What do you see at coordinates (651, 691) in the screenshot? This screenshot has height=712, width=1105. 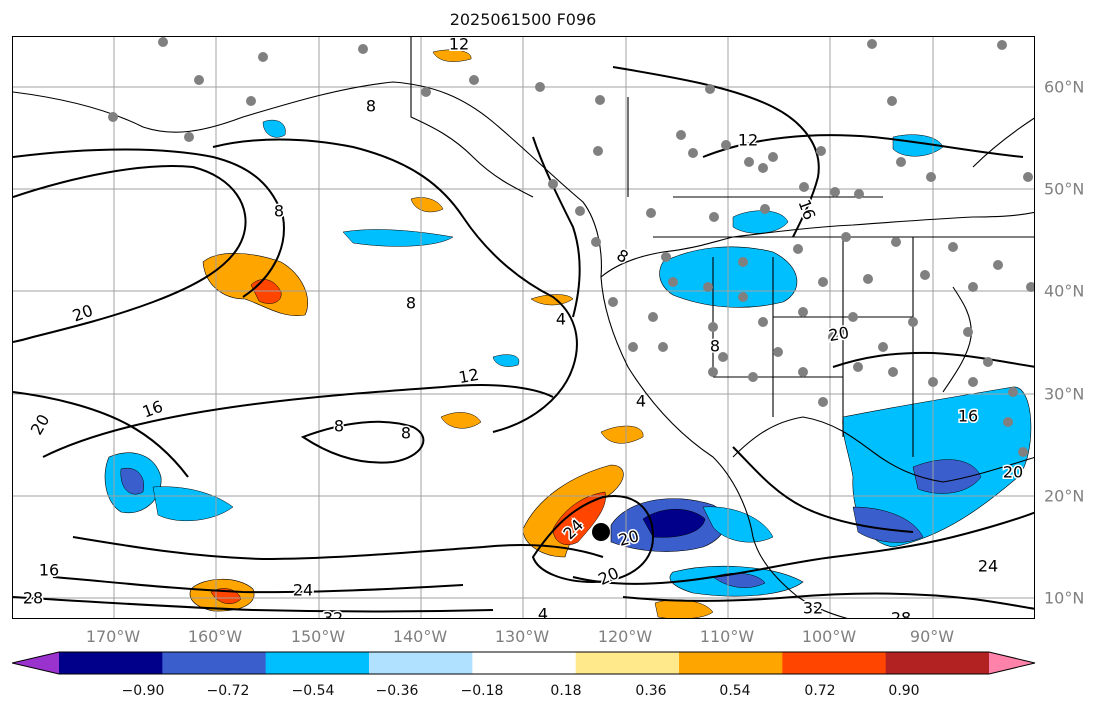 I see `colorbar-tick: 0.36` at bounding box center [651, 691].